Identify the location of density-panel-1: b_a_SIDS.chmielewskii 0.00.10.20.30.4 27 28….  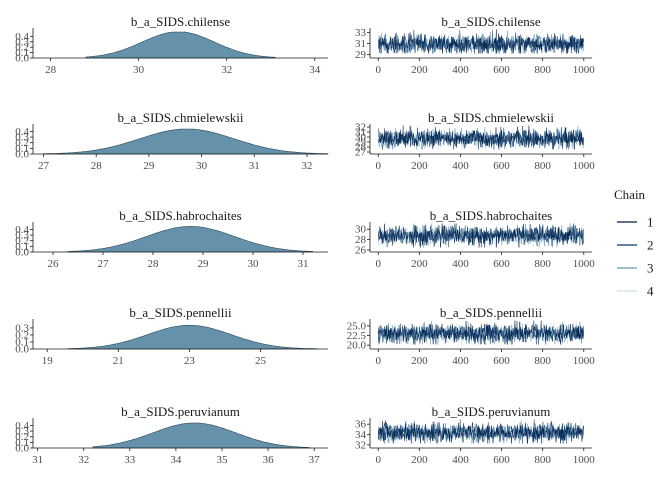
(172, 141).